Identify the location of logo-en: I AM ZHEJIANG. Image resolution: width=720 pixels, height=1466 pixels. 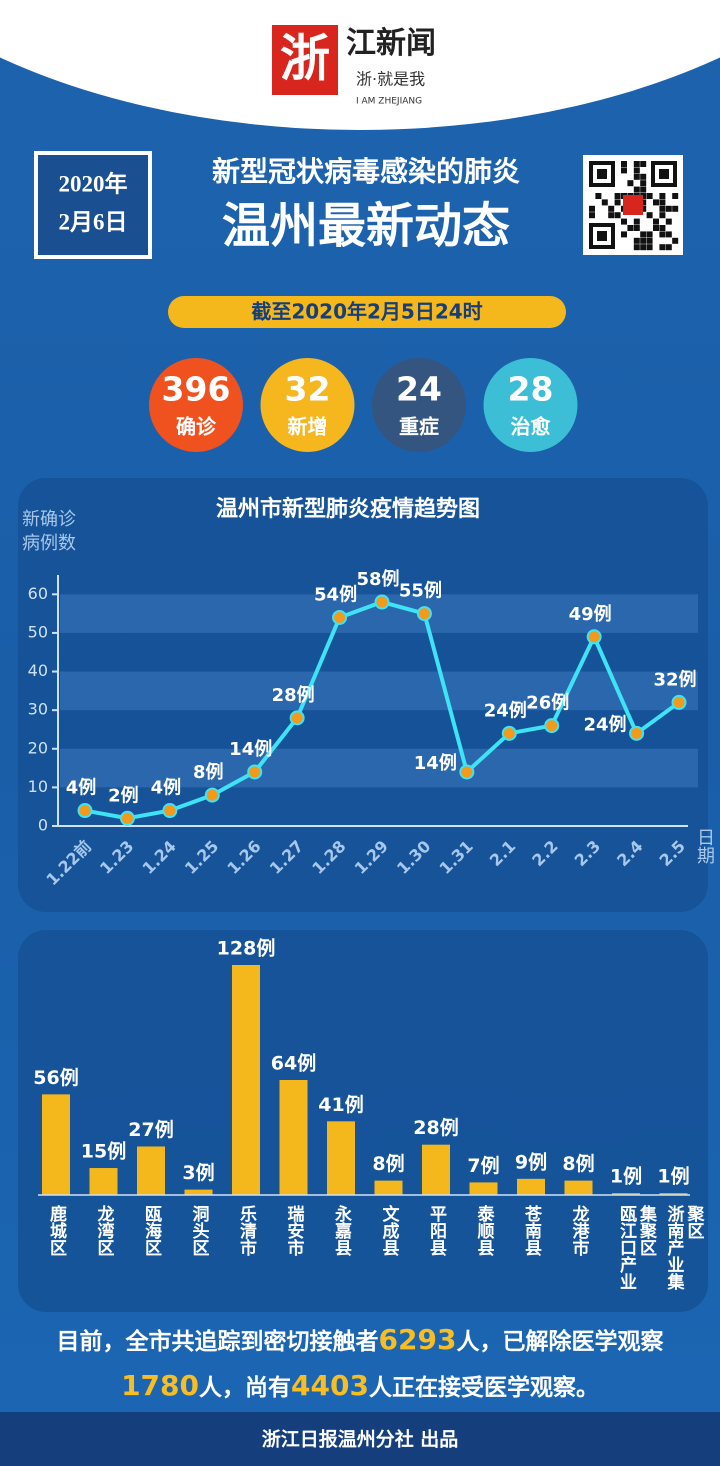
(389, 102).